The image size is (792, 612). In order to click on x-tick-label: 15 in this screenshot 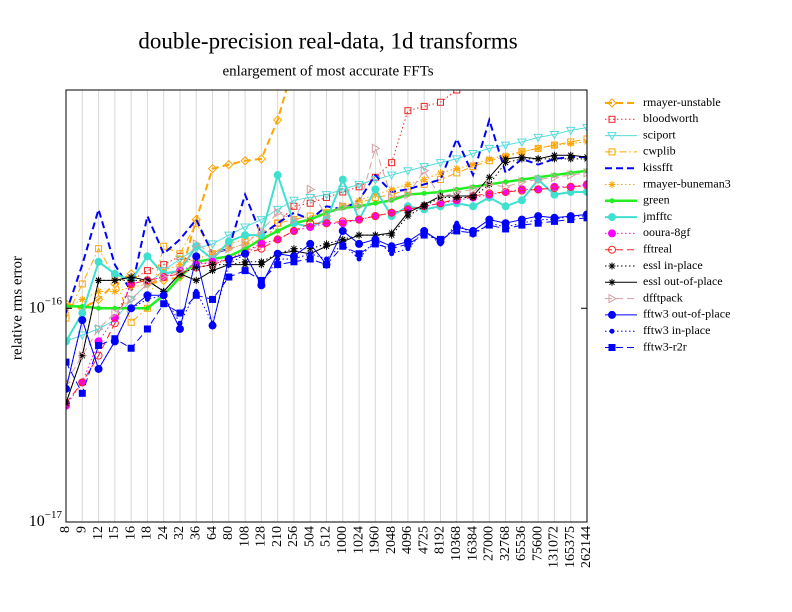, I will do `click(114, 533)`.